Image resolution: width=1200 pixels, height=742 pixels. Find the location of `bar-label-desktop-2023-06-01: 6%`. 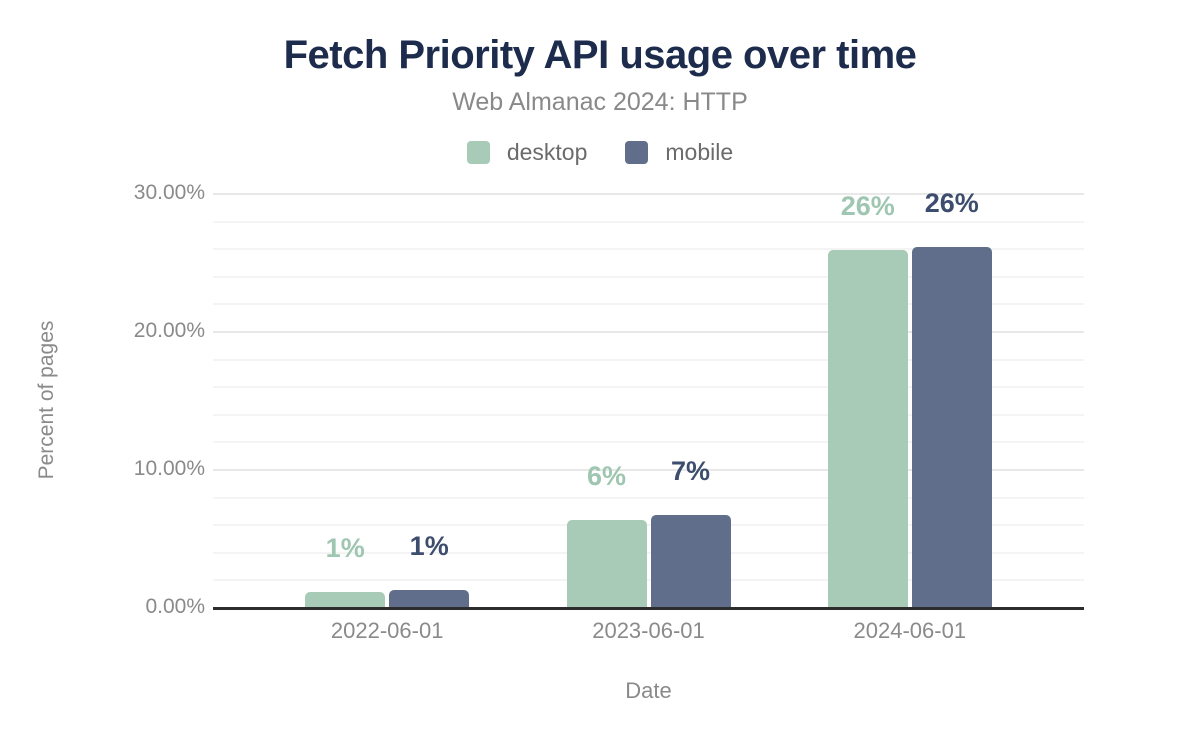

bar-label-desktop-2023-06-01: 6% is located at coordinates (606, 476).